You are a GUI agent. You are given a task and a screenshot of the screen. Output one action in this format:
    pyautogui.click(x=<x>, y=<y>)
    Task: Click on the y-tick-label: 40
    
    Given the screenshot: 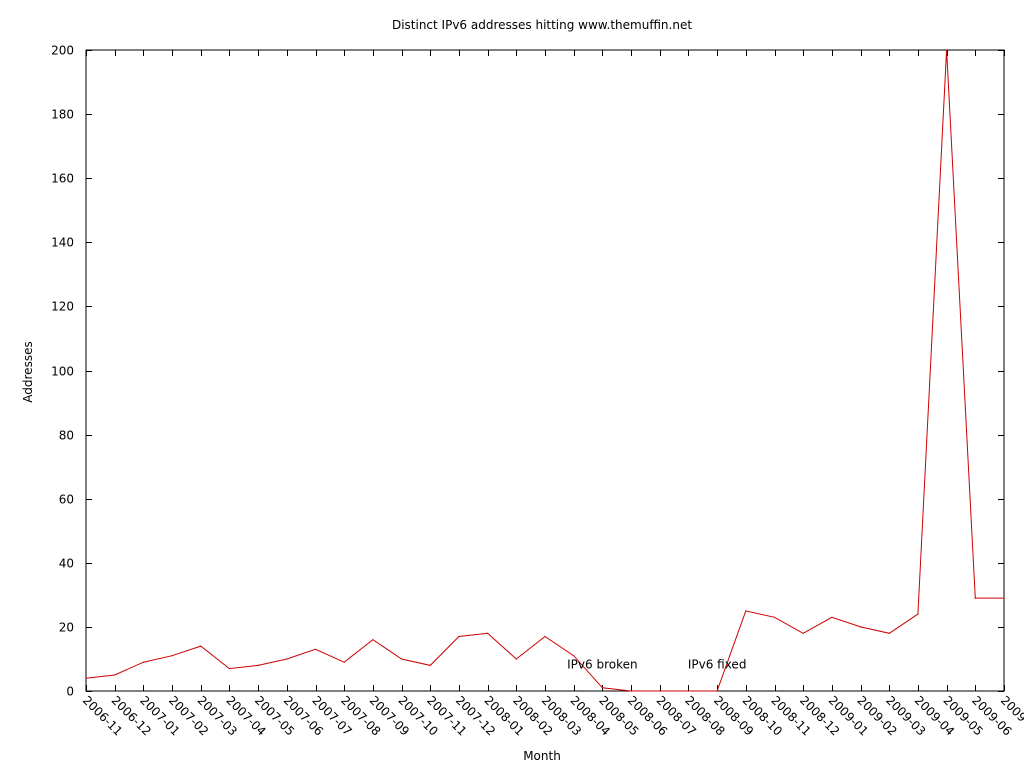 What is the action you would take?
    pyautogui.click(x=66, y=564)
    